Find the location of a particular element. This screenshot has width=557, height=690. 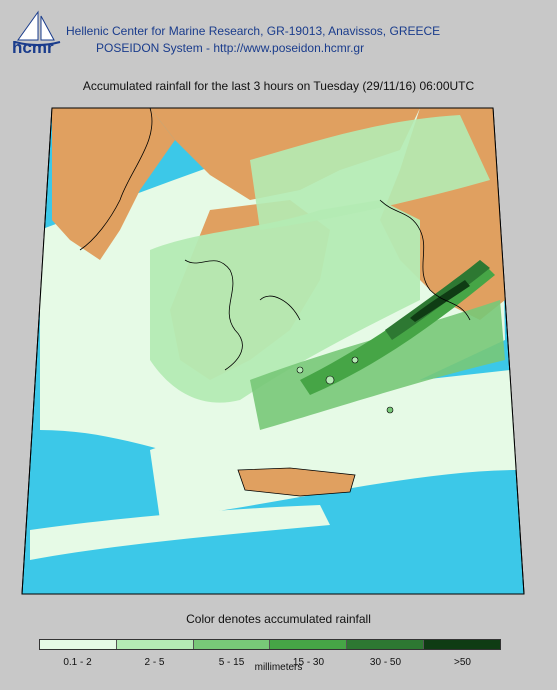

legend-label-4: 15 - 30 is located at coordinates (308, 662).